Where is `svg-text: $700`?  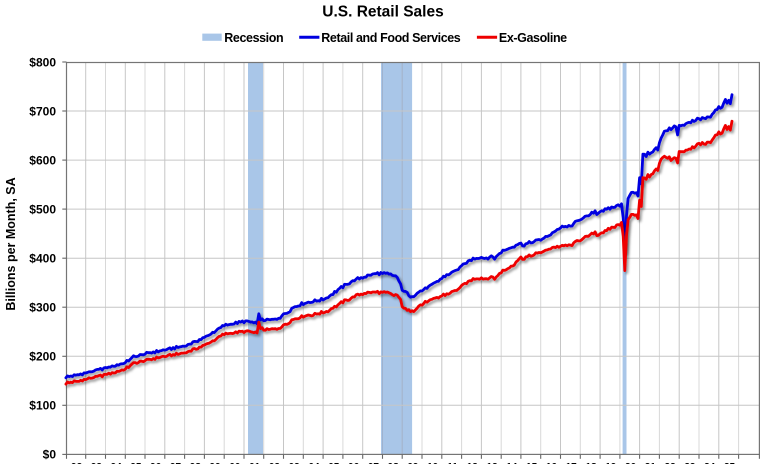
svg-text: $700 is located at coordinates (42, 111).